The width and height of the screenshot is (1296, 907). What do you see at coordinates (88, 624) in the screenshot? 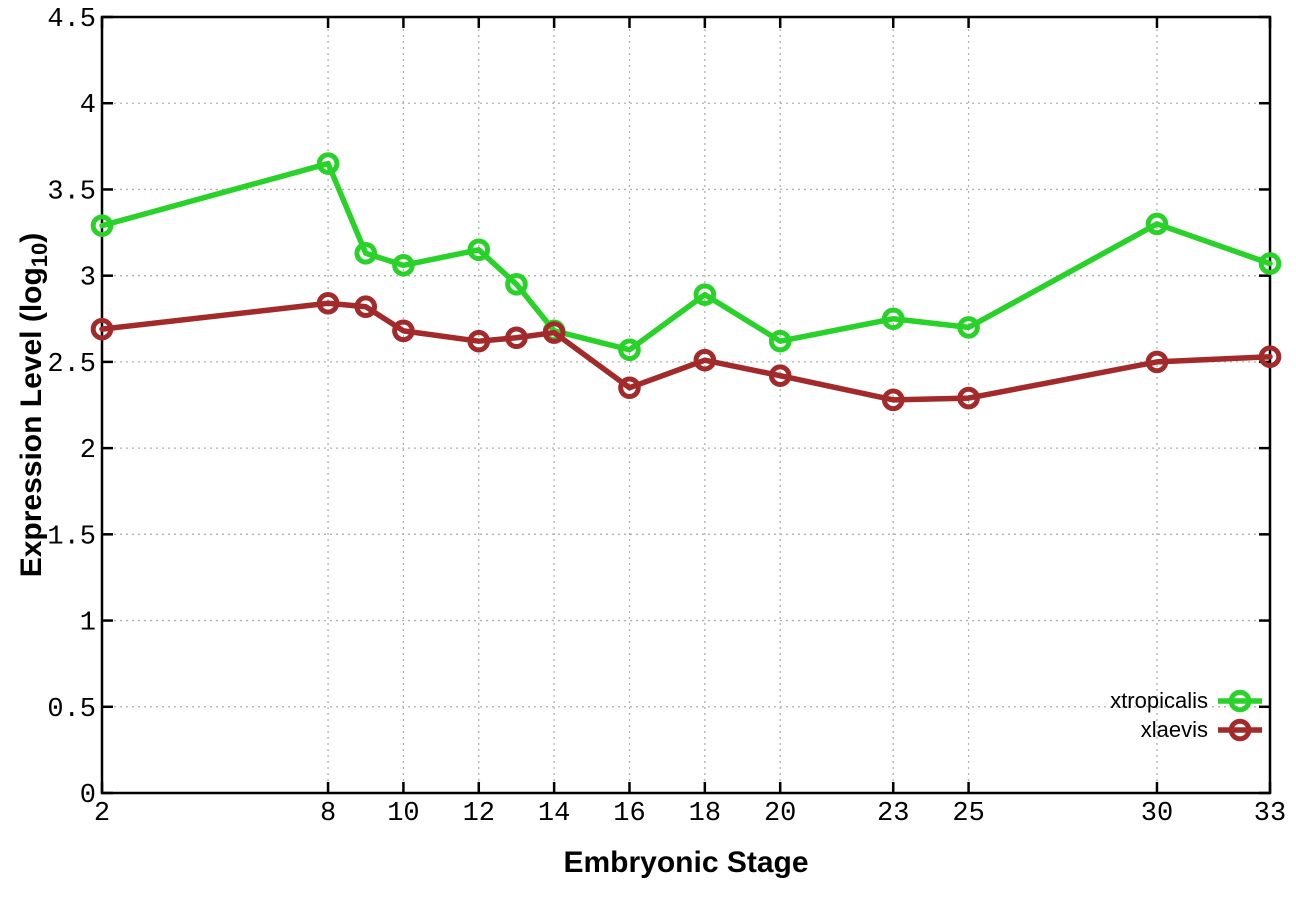
I see `y-tick-label: 1` at bounding box center [88, 624].